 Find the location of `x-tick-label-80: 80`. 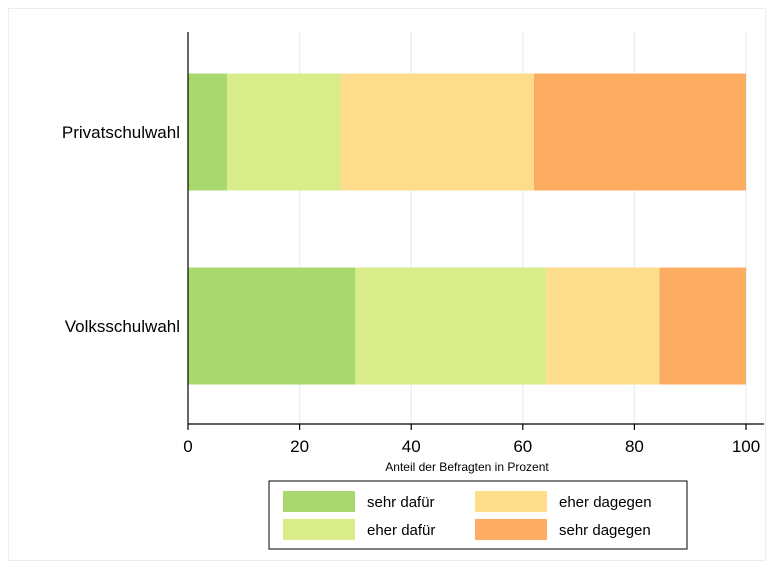

x-tick-label-80: 80 is located at coordinates (634, 446).